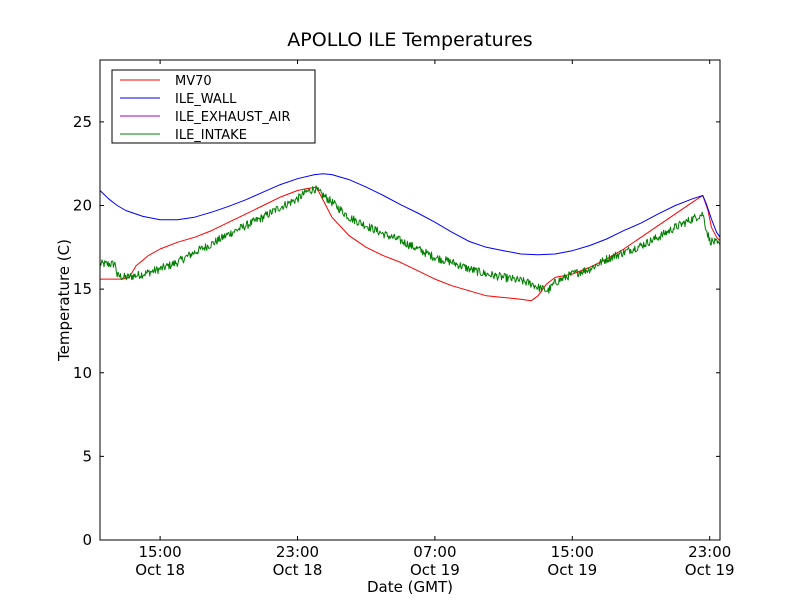 The image size is (800, 600). Describe the element at coordinates (87, 540) in the screenshot. I see `y-tick-label: 0` at that location.